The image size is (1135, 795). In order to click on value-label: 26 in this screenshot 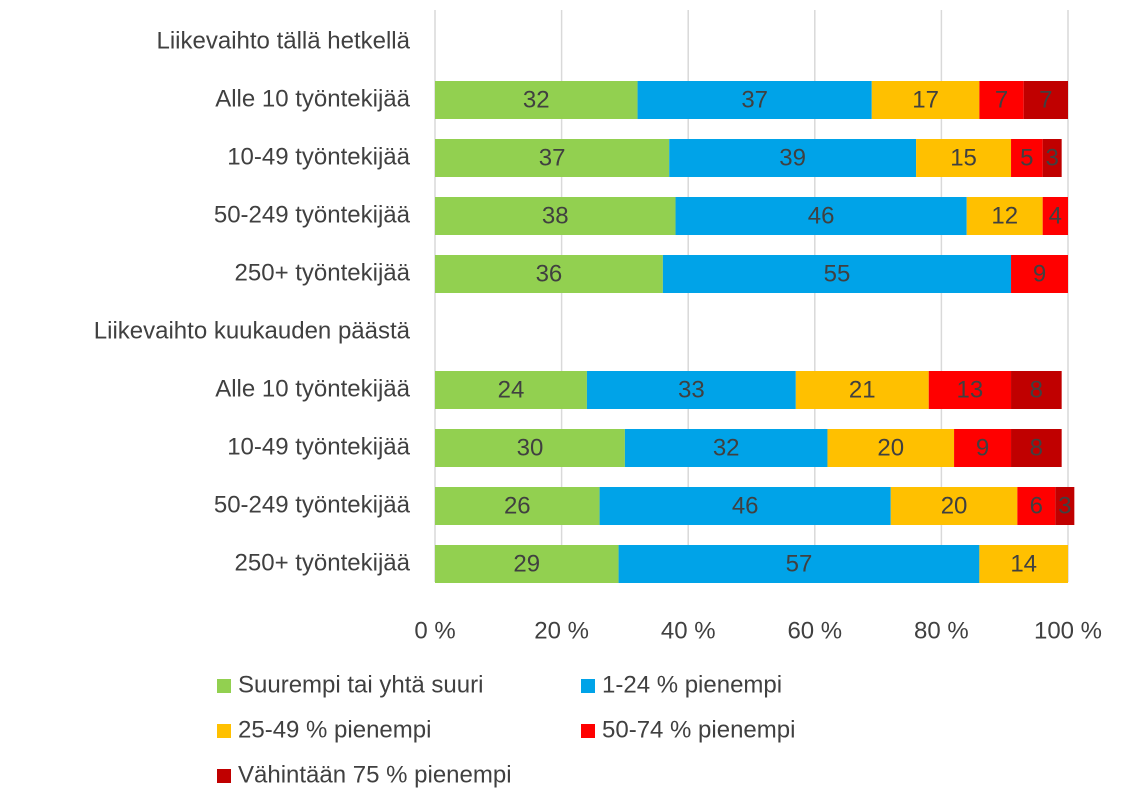, I will do `click(517, 505)`.